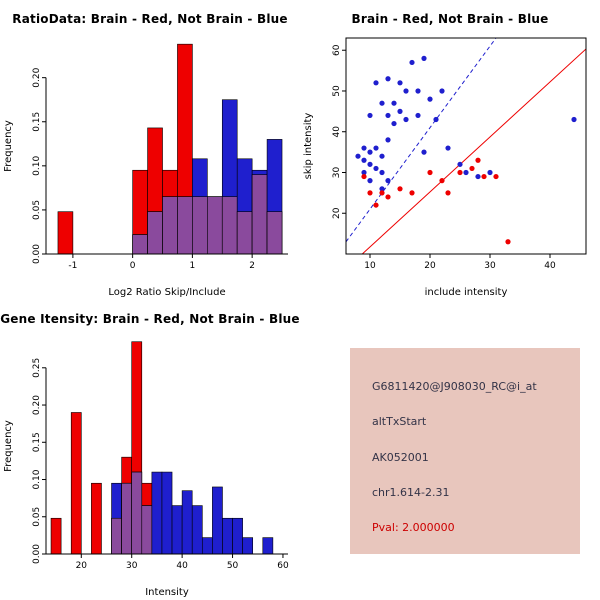 The height and width of the screenshot is (600, 600). Describe the element at coordinates (193, 266) in the screenshot. I see `svg-text: 1` at that location.